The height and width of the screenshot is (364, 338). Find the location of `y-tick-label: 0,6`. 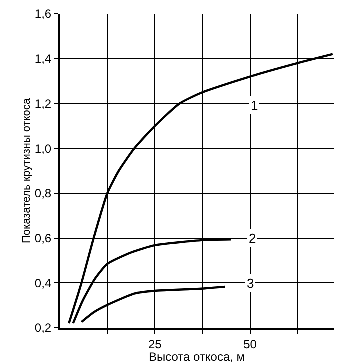

y-tick-label: 0,6 is located at coordinates (43, 238).